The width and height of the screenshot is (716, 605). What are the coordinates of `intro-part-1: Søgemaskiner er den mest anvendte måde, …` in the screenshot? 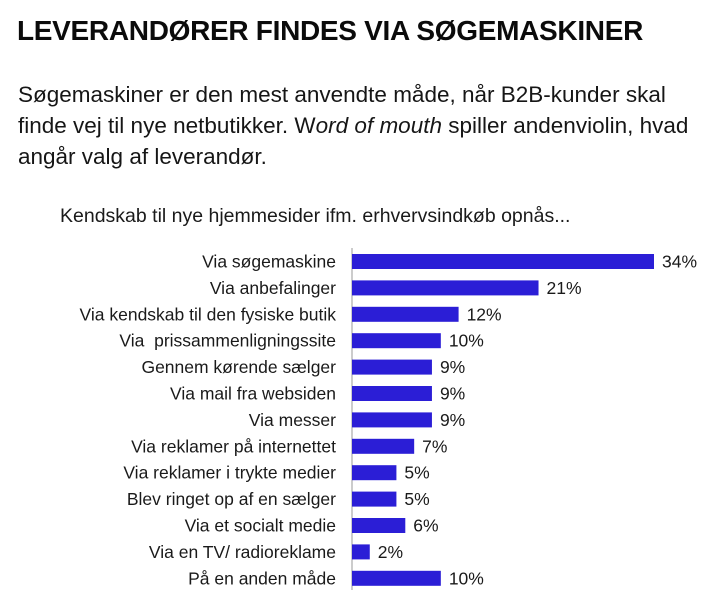 It's located at (342, 110).